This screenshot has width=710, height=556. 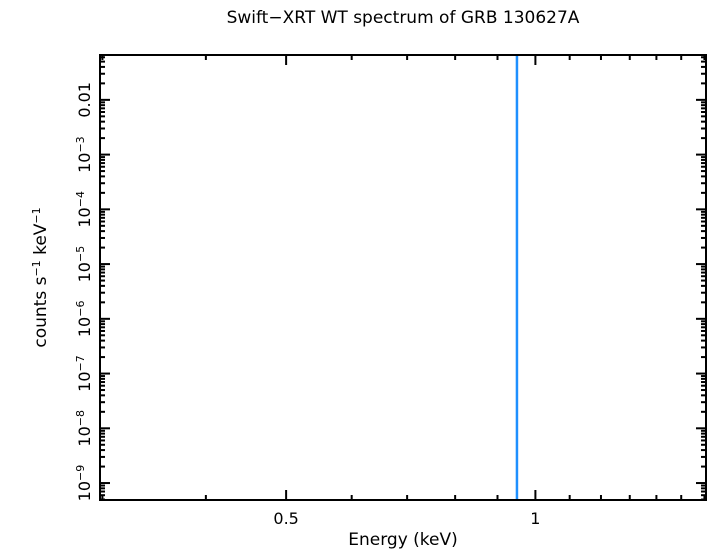 I want to click on y-axis-label: counts s−1 keV−1, so click(x=40, y=277).